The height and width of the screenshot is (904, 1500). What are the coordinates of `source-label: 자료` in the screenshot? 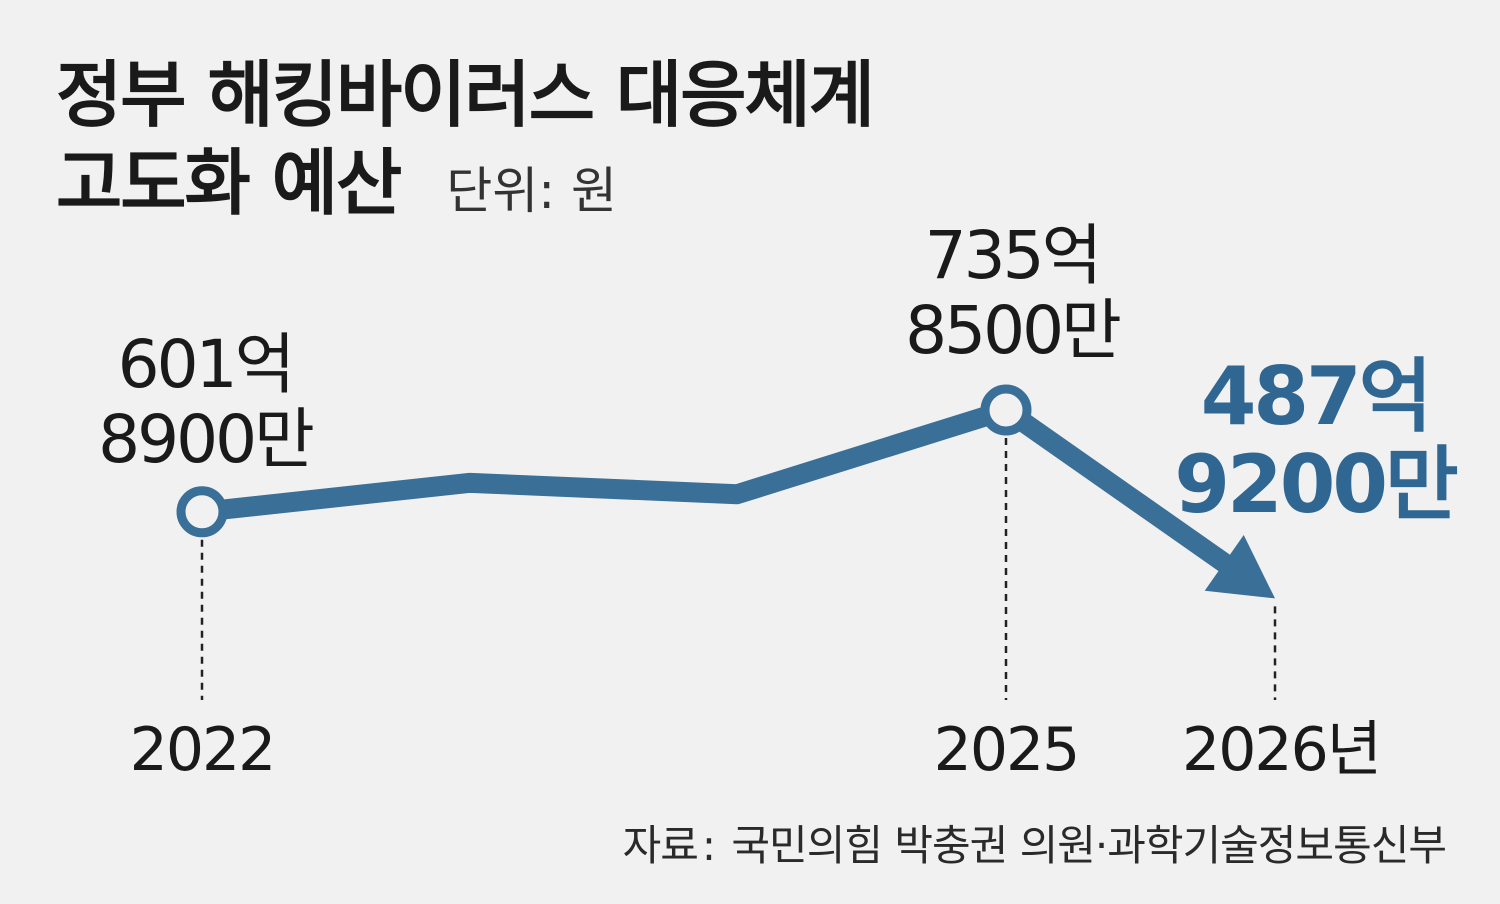 It's located at (660, 845).